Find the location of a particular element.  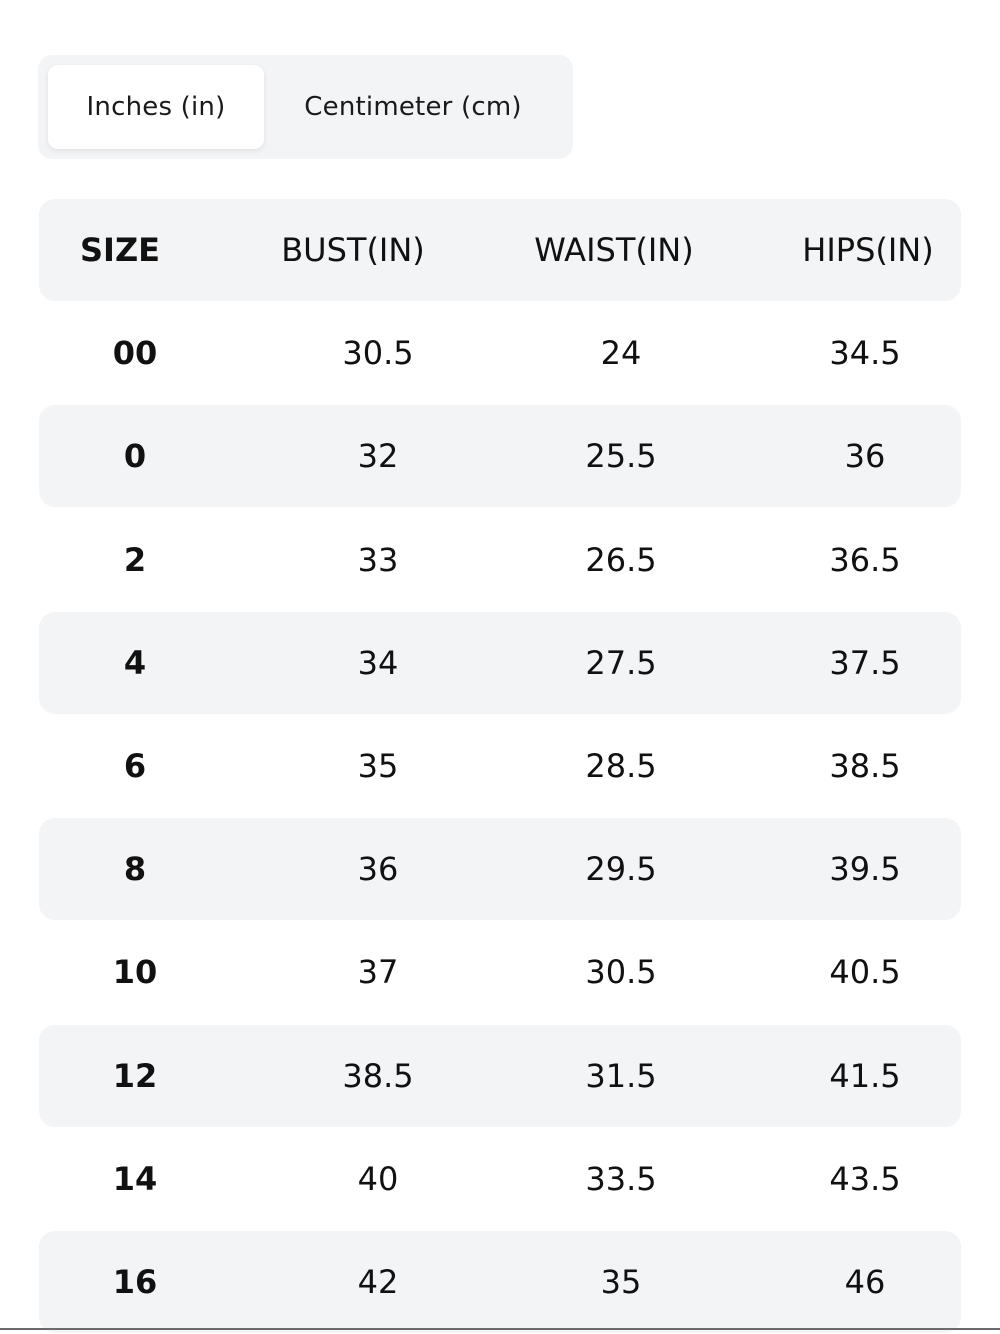

bust-cell: 40 is located at coordinates (378, 1178).